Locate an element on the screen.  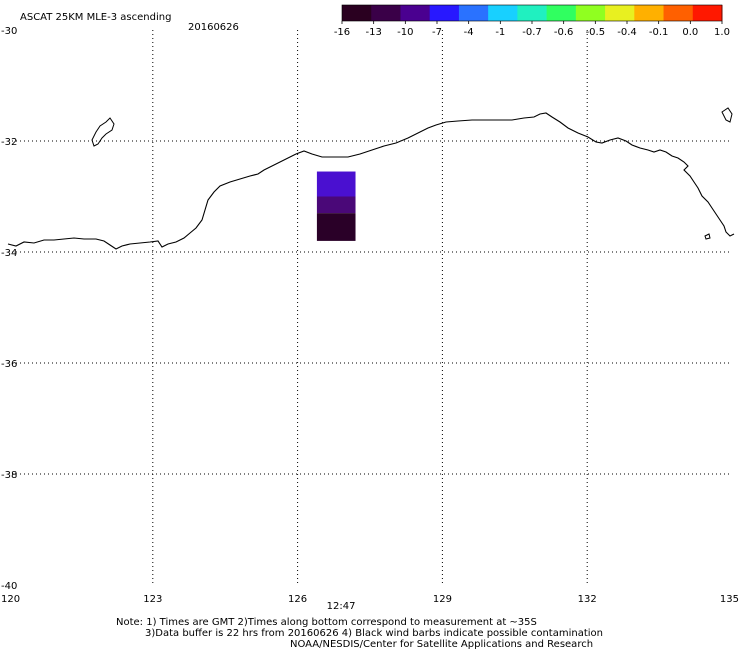
pass-time-label: 12:47 is located at coordinates (341, 606).